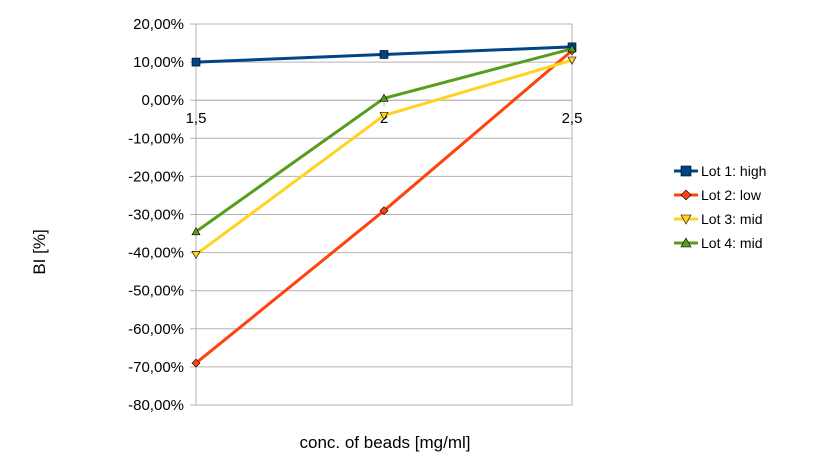 This screenshot has height=456, width=831. Describe the element at coordinates (158, 24) in the screenshot. I see `y-tick-label: 20,00%` at that location.